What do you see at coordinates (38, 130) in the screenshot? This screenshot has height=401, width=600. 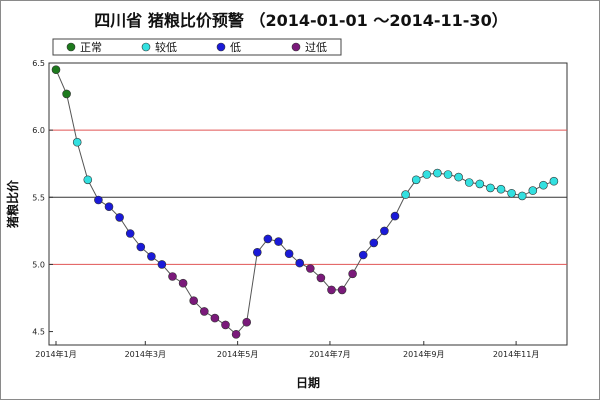 I see `y-tick-label: 6.0` at bounding box center [38, 130].